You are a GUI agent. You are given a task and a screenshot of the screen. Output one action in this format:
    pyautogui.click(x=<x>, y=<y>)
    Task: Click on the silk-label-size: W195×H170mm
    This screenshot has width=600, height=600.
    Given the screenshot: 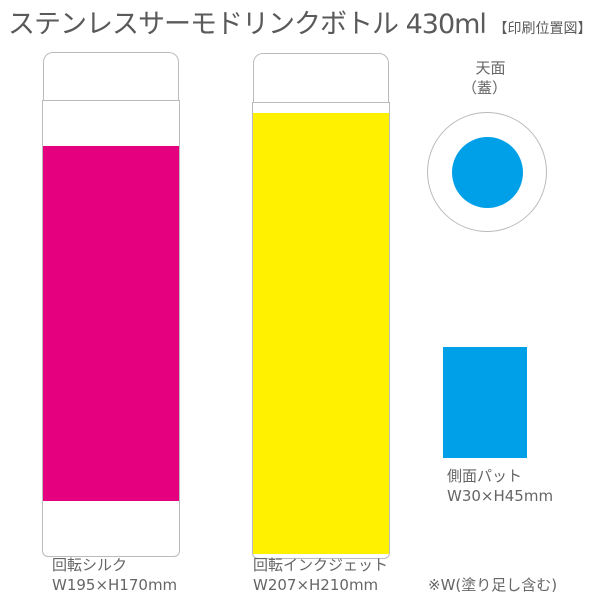 What is the action you would take?
    pyautogui.click(x=115, y=585)
    